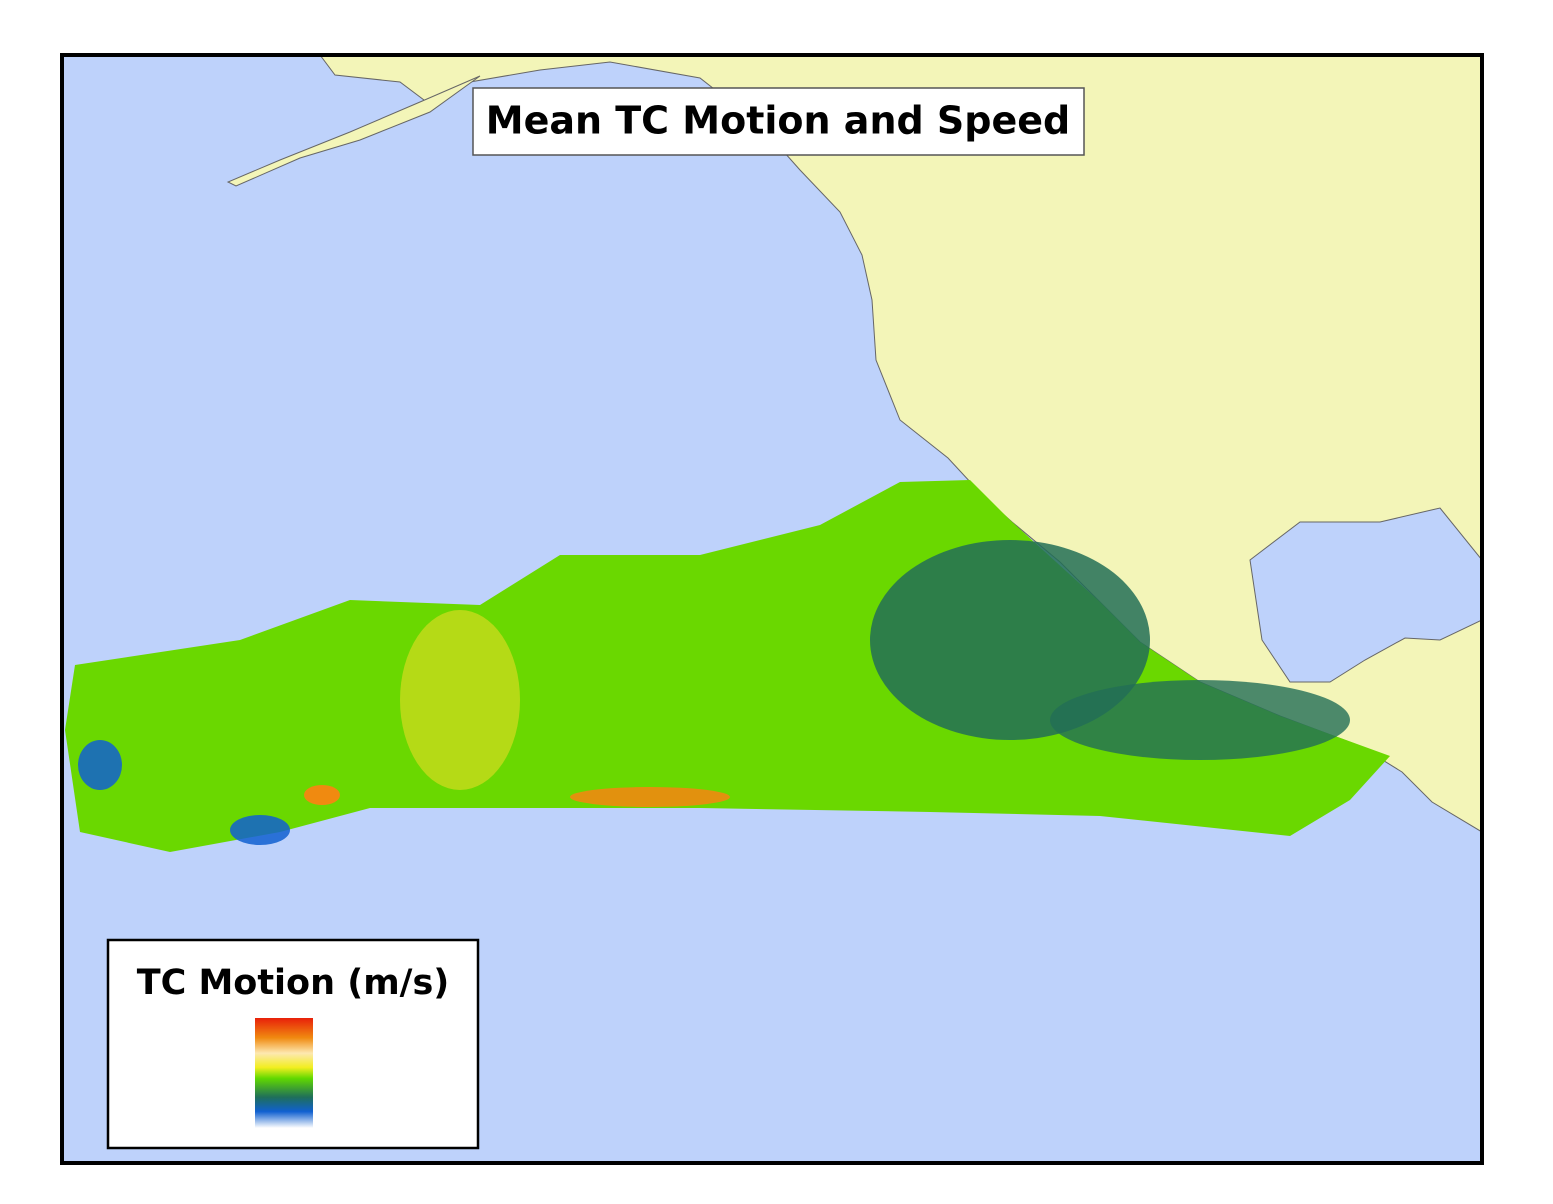 The image size is (1553, 1204). I want to click on gulf-of-mexico, so click(1365, 595).